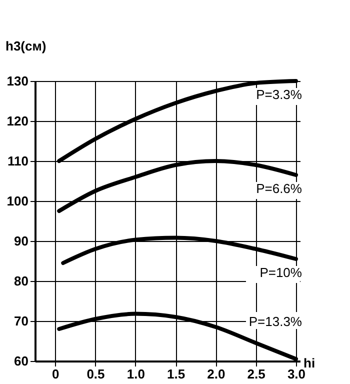  Describe the element at coordinates (17, 121) in the screenshot. I see `y-tick-label: 120` at that location.